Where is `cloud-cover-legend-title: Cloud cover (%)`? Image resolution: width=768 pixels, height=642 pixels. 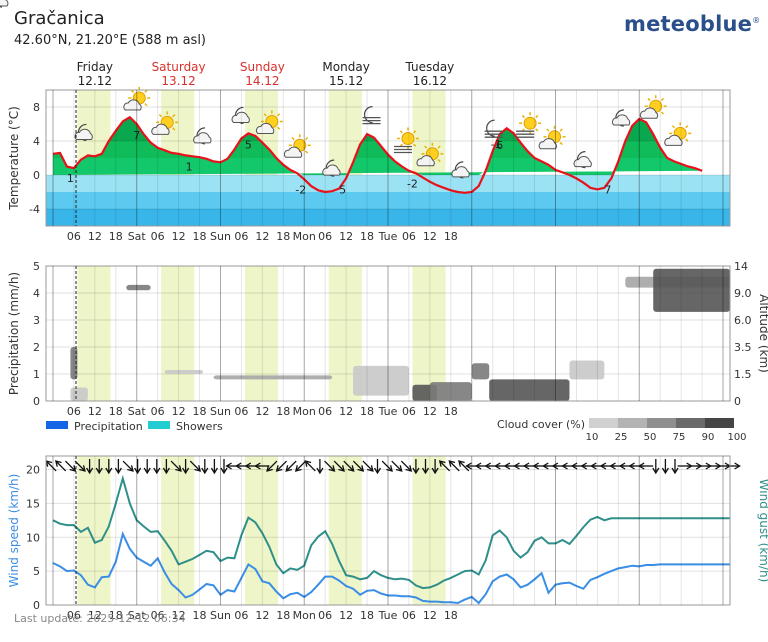 cloud-cover-legend-title: Cloud cover (%) is located at coordinates (541, 424).